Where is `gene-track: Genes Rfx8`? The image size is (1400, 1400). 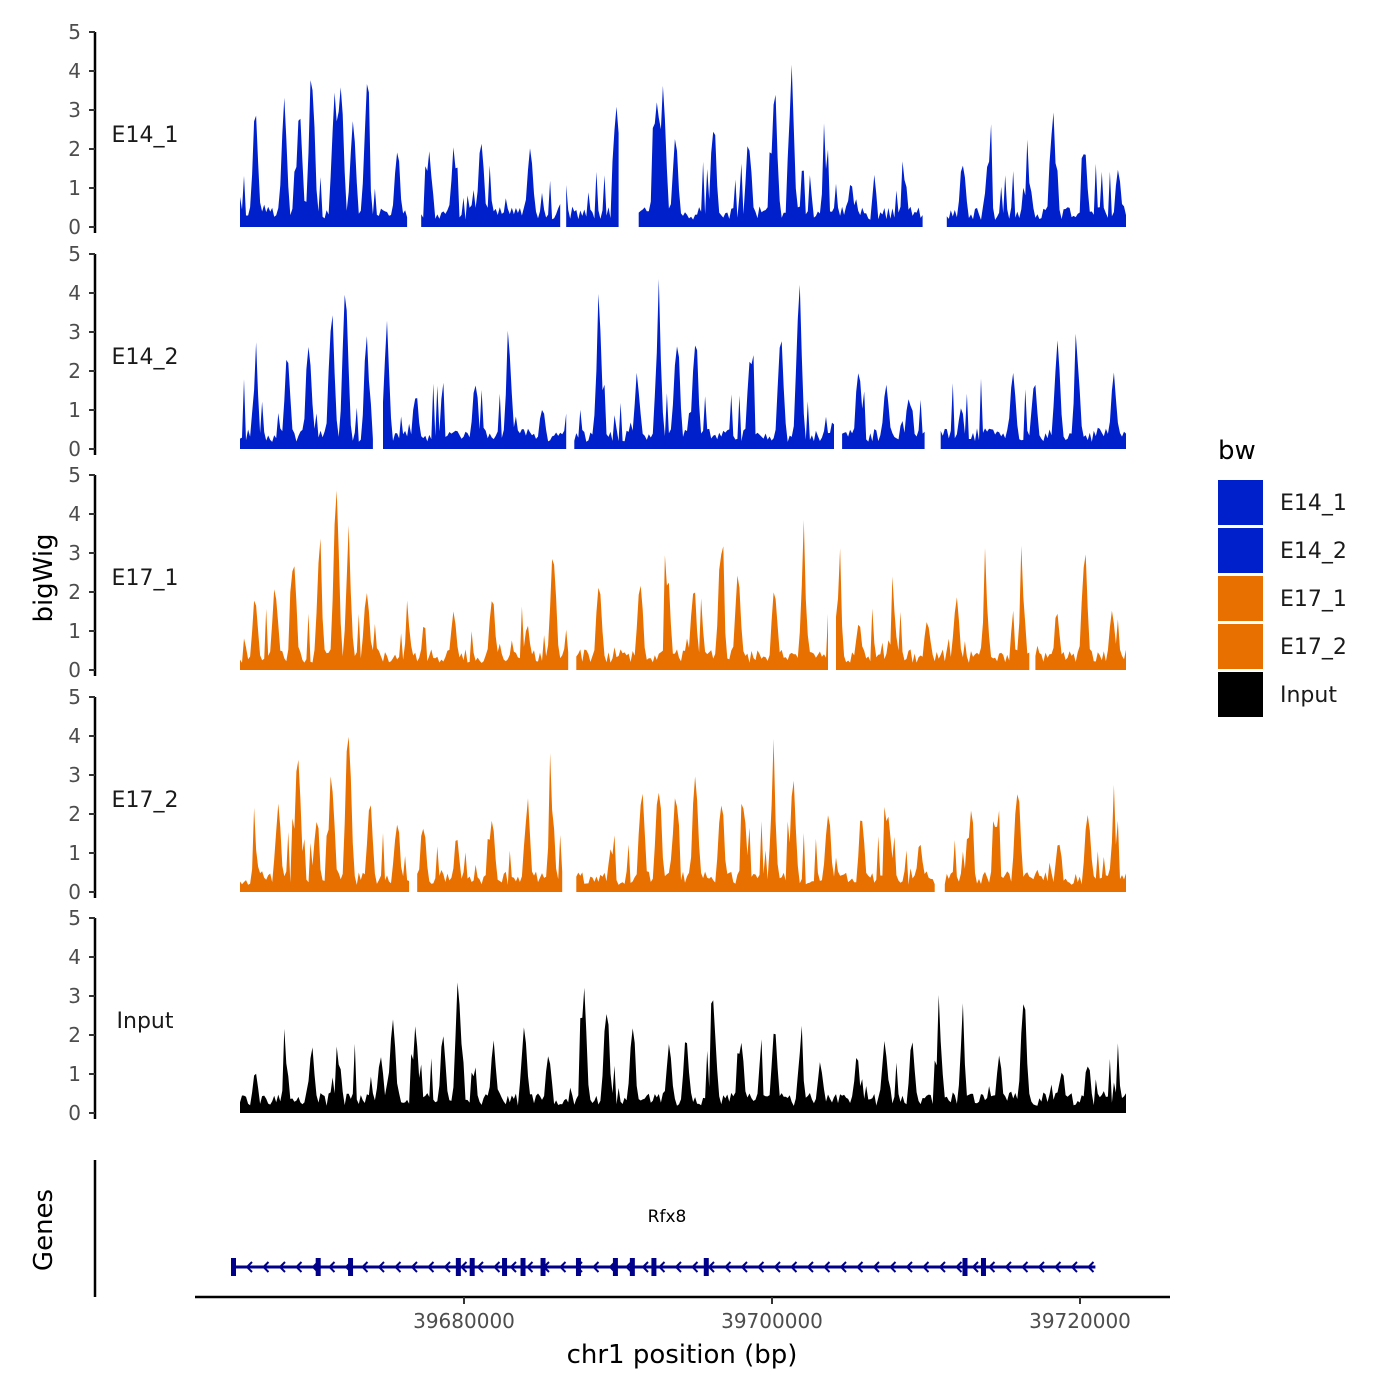
gene-track: Genes Rfx8 is located at coordinates (562, 1228).